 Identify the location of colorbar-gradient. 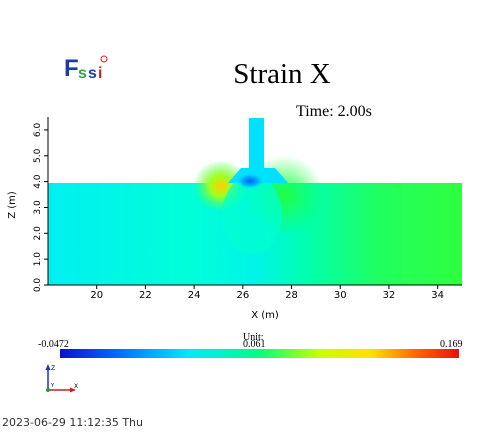
(259, 353).